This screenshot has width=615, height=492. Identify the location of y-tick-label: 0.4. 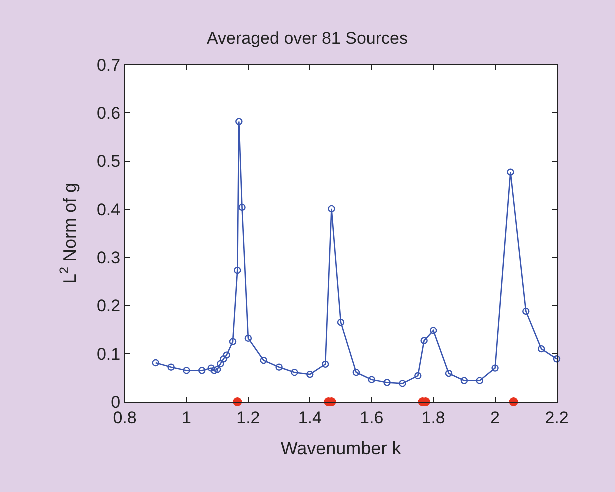
(108, 210).